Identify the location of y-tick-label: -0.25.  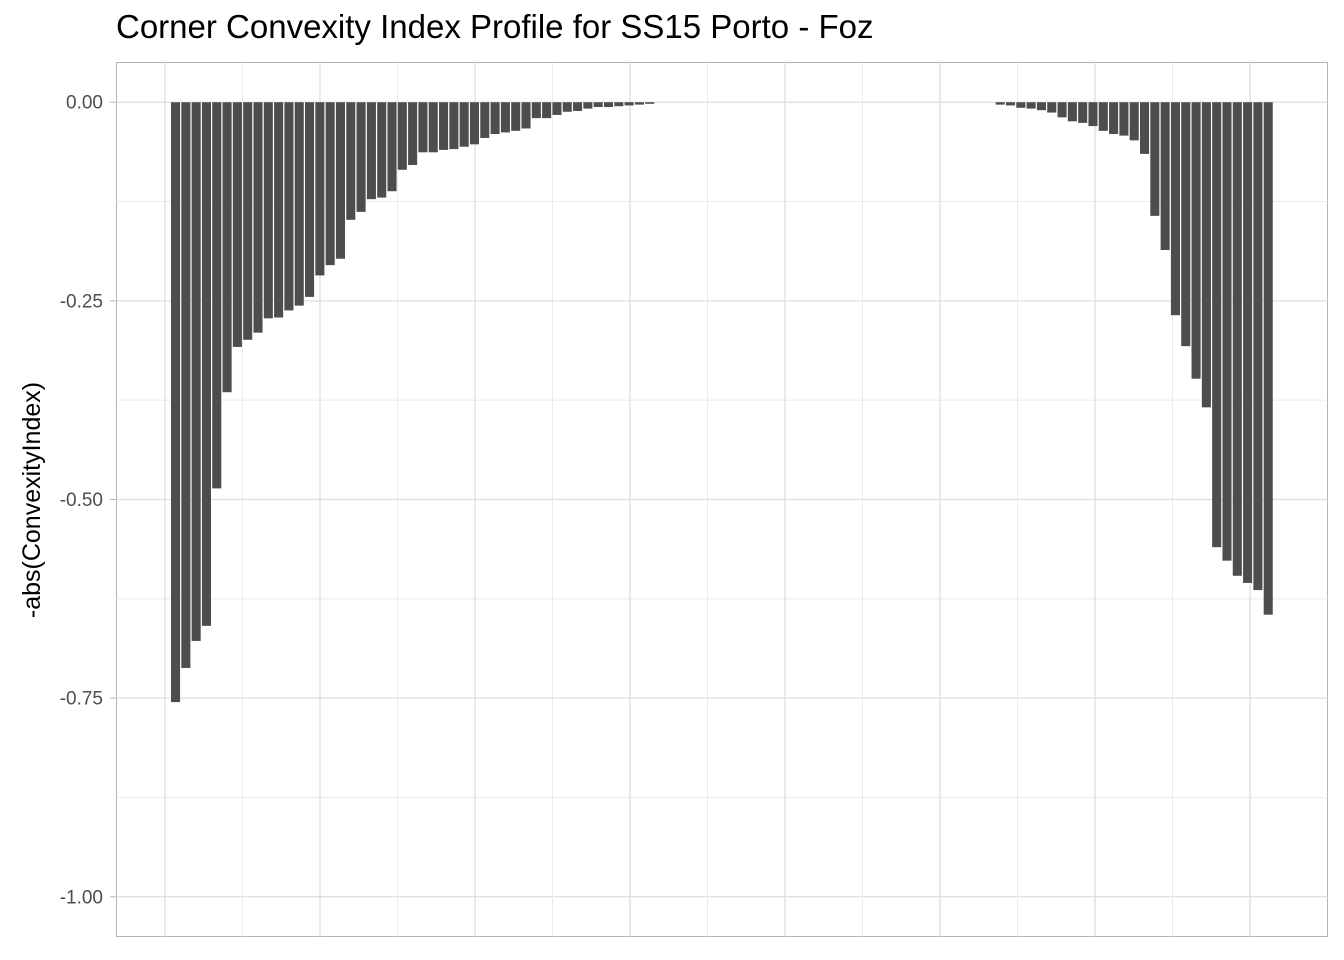
(81, 301).